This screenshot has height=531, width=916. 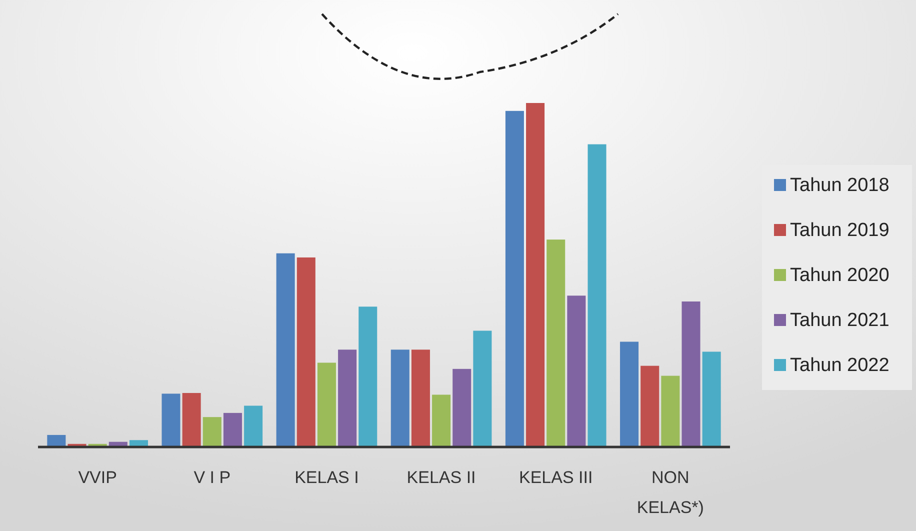 What do you see at coordinates (326, 477) in the screenshot?
I see `x-tick-label: KELAS I` at bounding box center [326, 477].